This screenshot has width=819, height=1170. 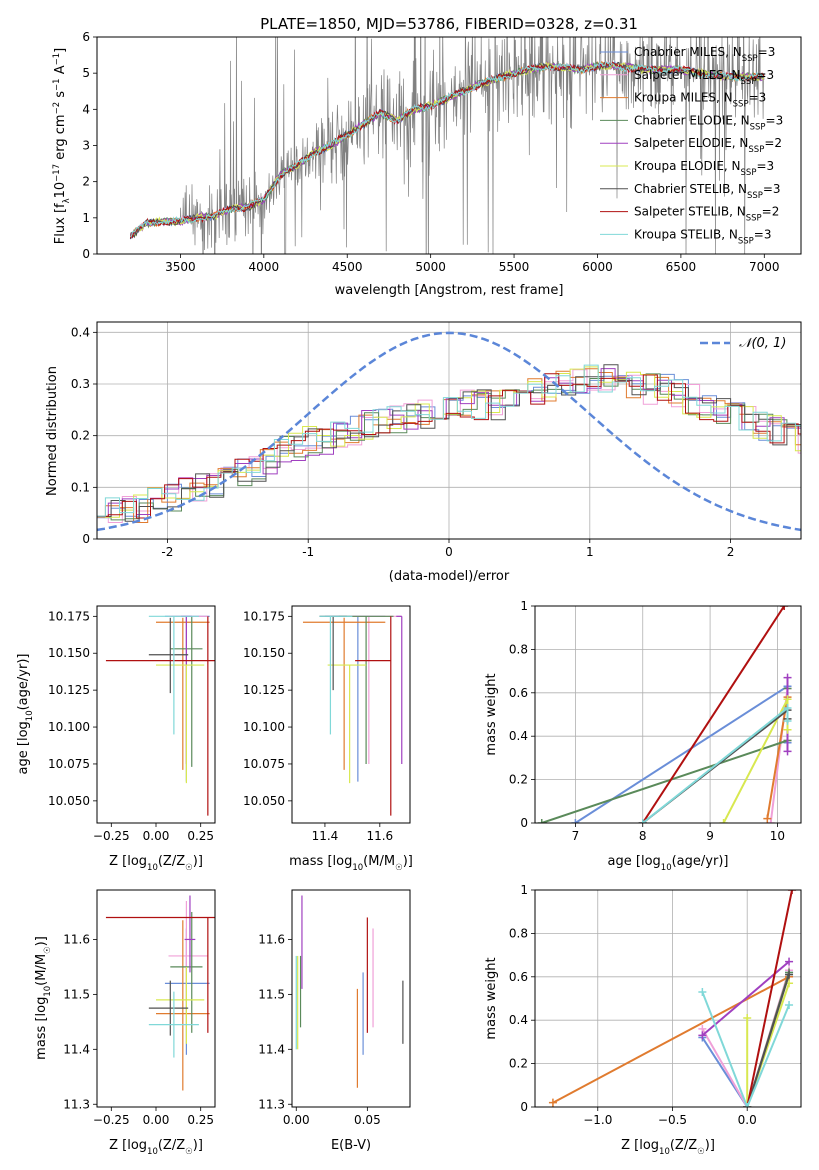 What do you see at coordinates (264, 616) in the screenshot?
I see `age-vs-mass-y-tick-label: 10.175` at bounding box center [264, 616].